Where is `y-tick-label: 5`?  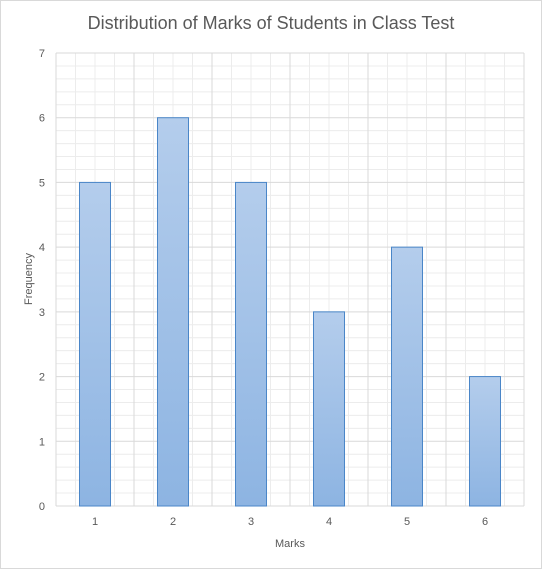
y-tick-label: 5 is located at coordinates (42, 183).